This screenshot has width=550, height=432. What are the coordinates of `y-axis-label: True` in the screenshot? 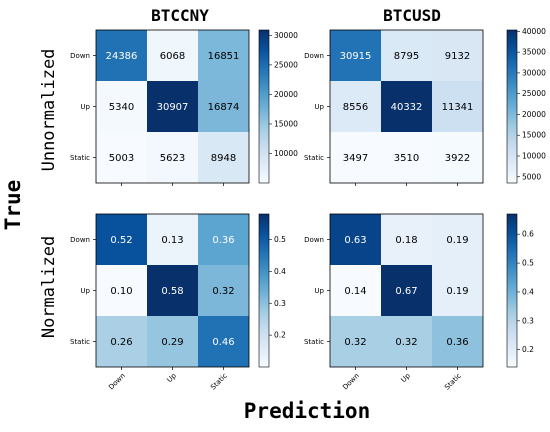 It's located at (13, 205).